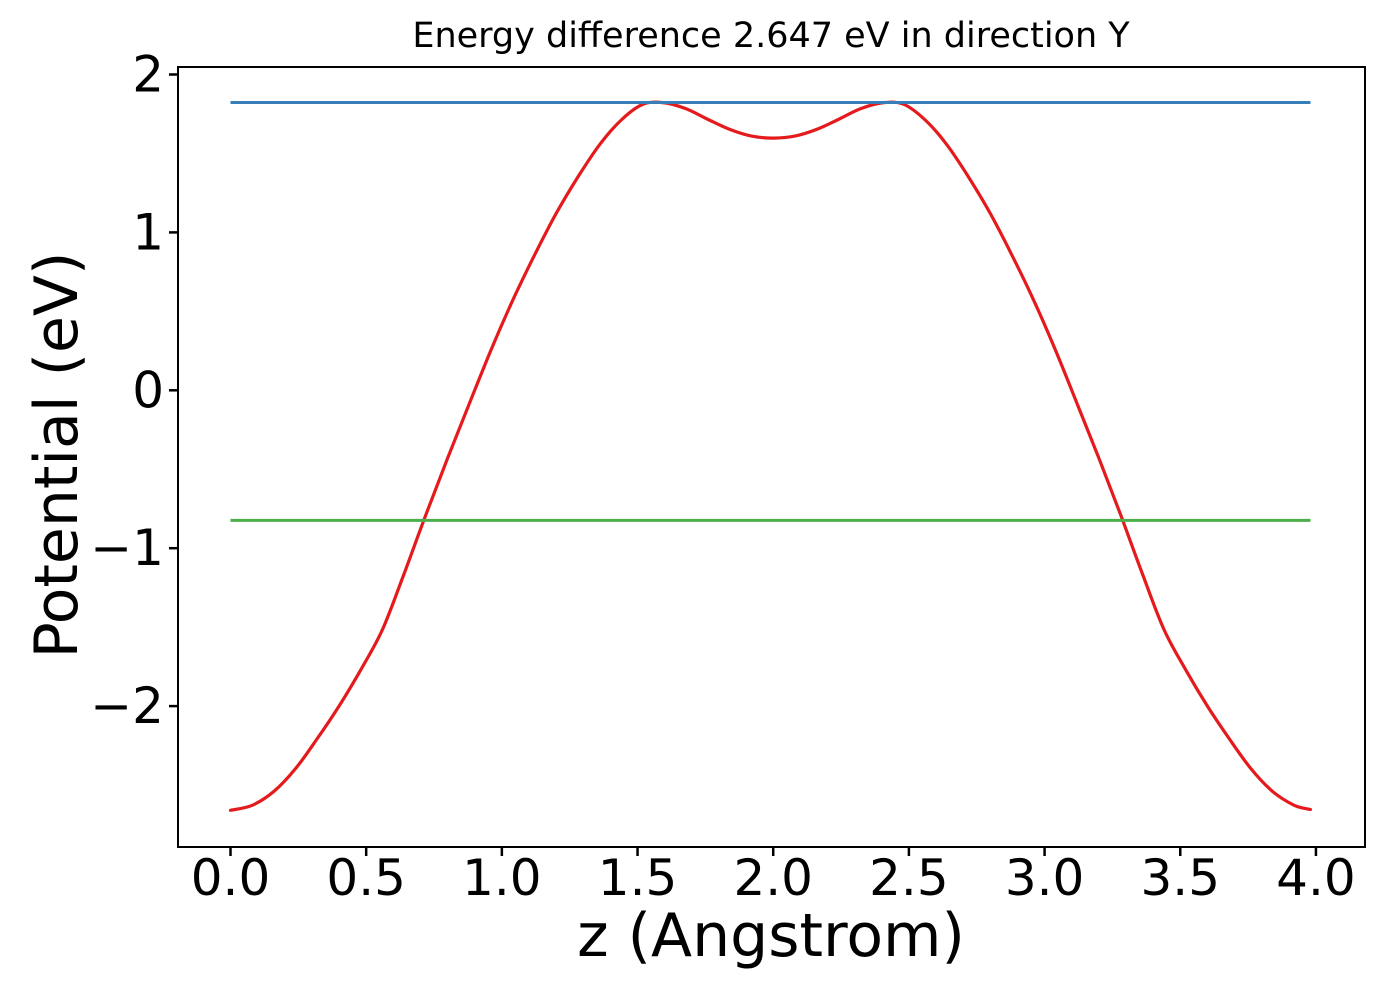  I want to click on x-tick-label: 2.0, so click(773, 878).